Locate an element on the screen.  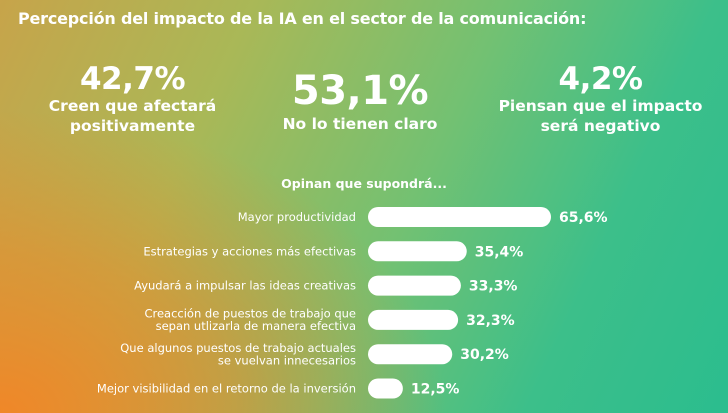
category-label-4-line-2: se vuelvan innecesarios is located at coordinates (287, 360).